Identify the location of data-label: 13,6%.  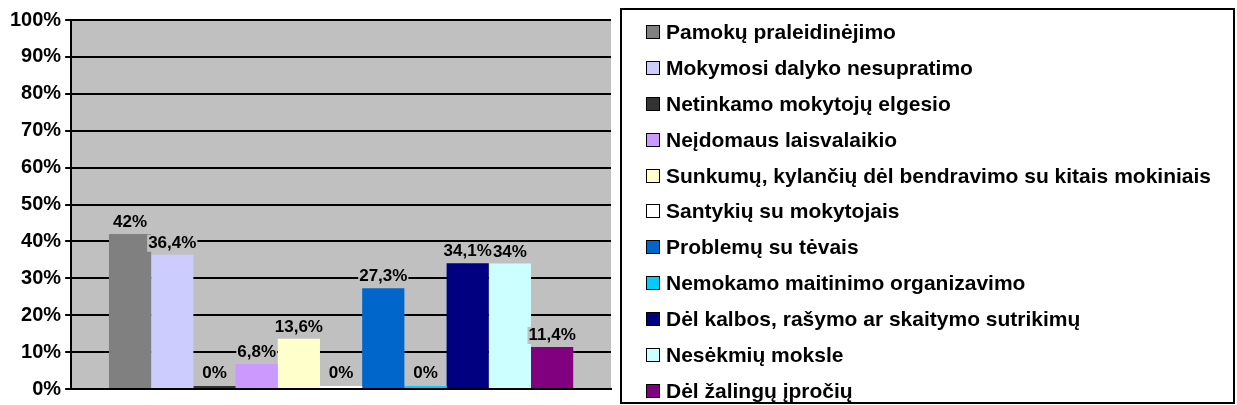
(298, 326).